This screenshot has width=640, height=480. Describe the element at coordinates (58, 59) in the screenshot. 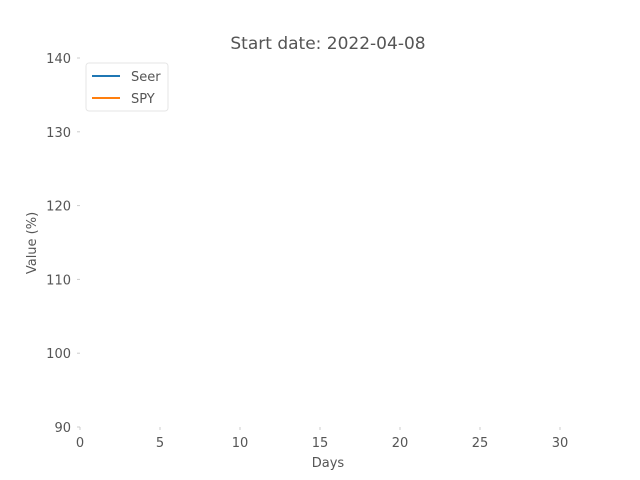

I see `y-tick-label: 140` at that location.